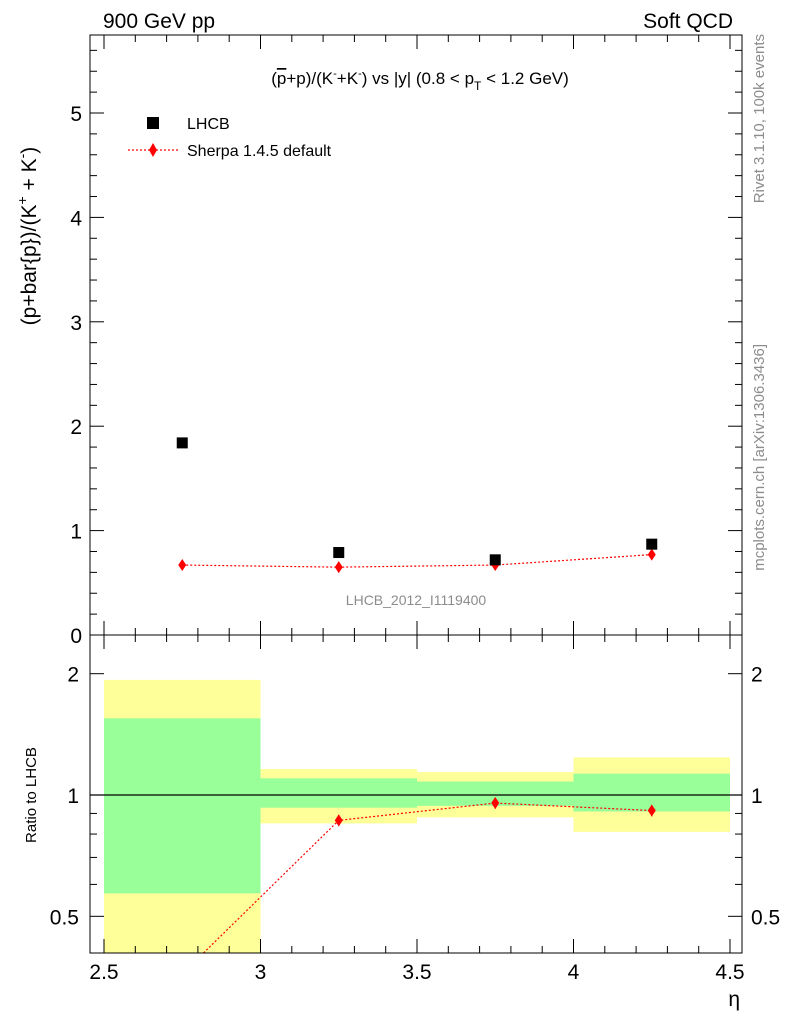 The width and height of the screenshot is (786, 1024). What do you see at coordinates (31, 795) in the screenshot?
I see `ratio-y-axis-label: Ratio to LHCB` at bounding box center [31, 795].